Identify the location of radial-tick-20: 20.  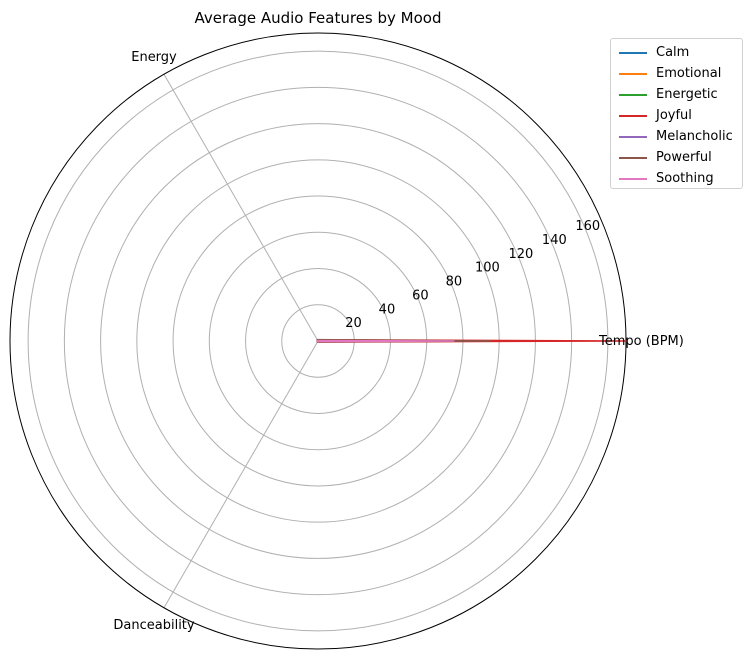
(353, 323).